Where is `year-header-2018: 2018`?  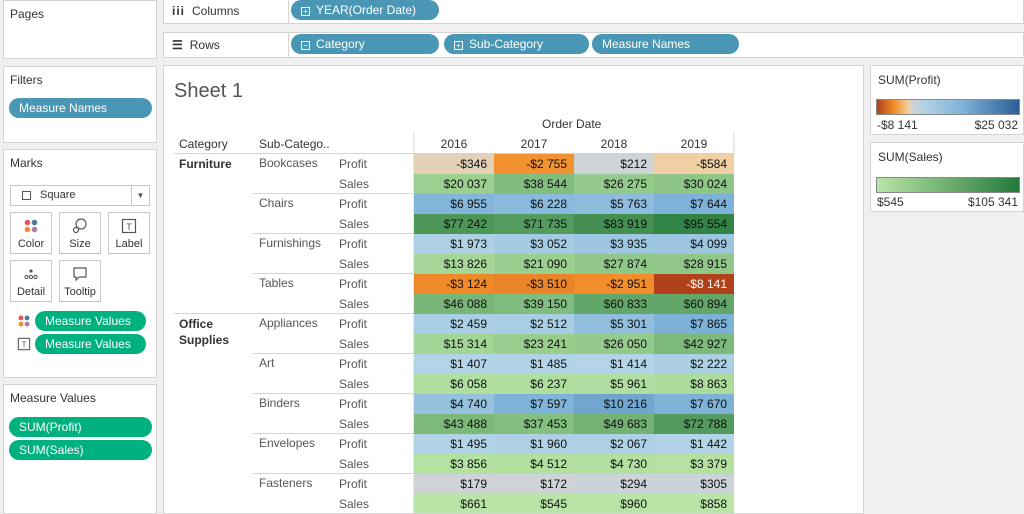
year-header-2018: 2018 is located at coordinates (614, 144).